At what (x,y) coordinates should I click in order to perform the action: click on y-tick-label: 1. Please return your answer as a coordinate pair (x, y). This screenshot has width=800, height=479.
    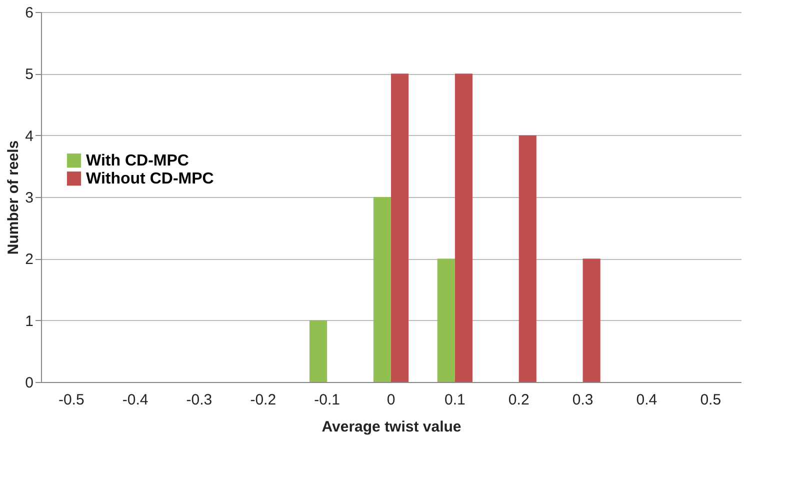
    Looking at the image, I should click on (29, 321).